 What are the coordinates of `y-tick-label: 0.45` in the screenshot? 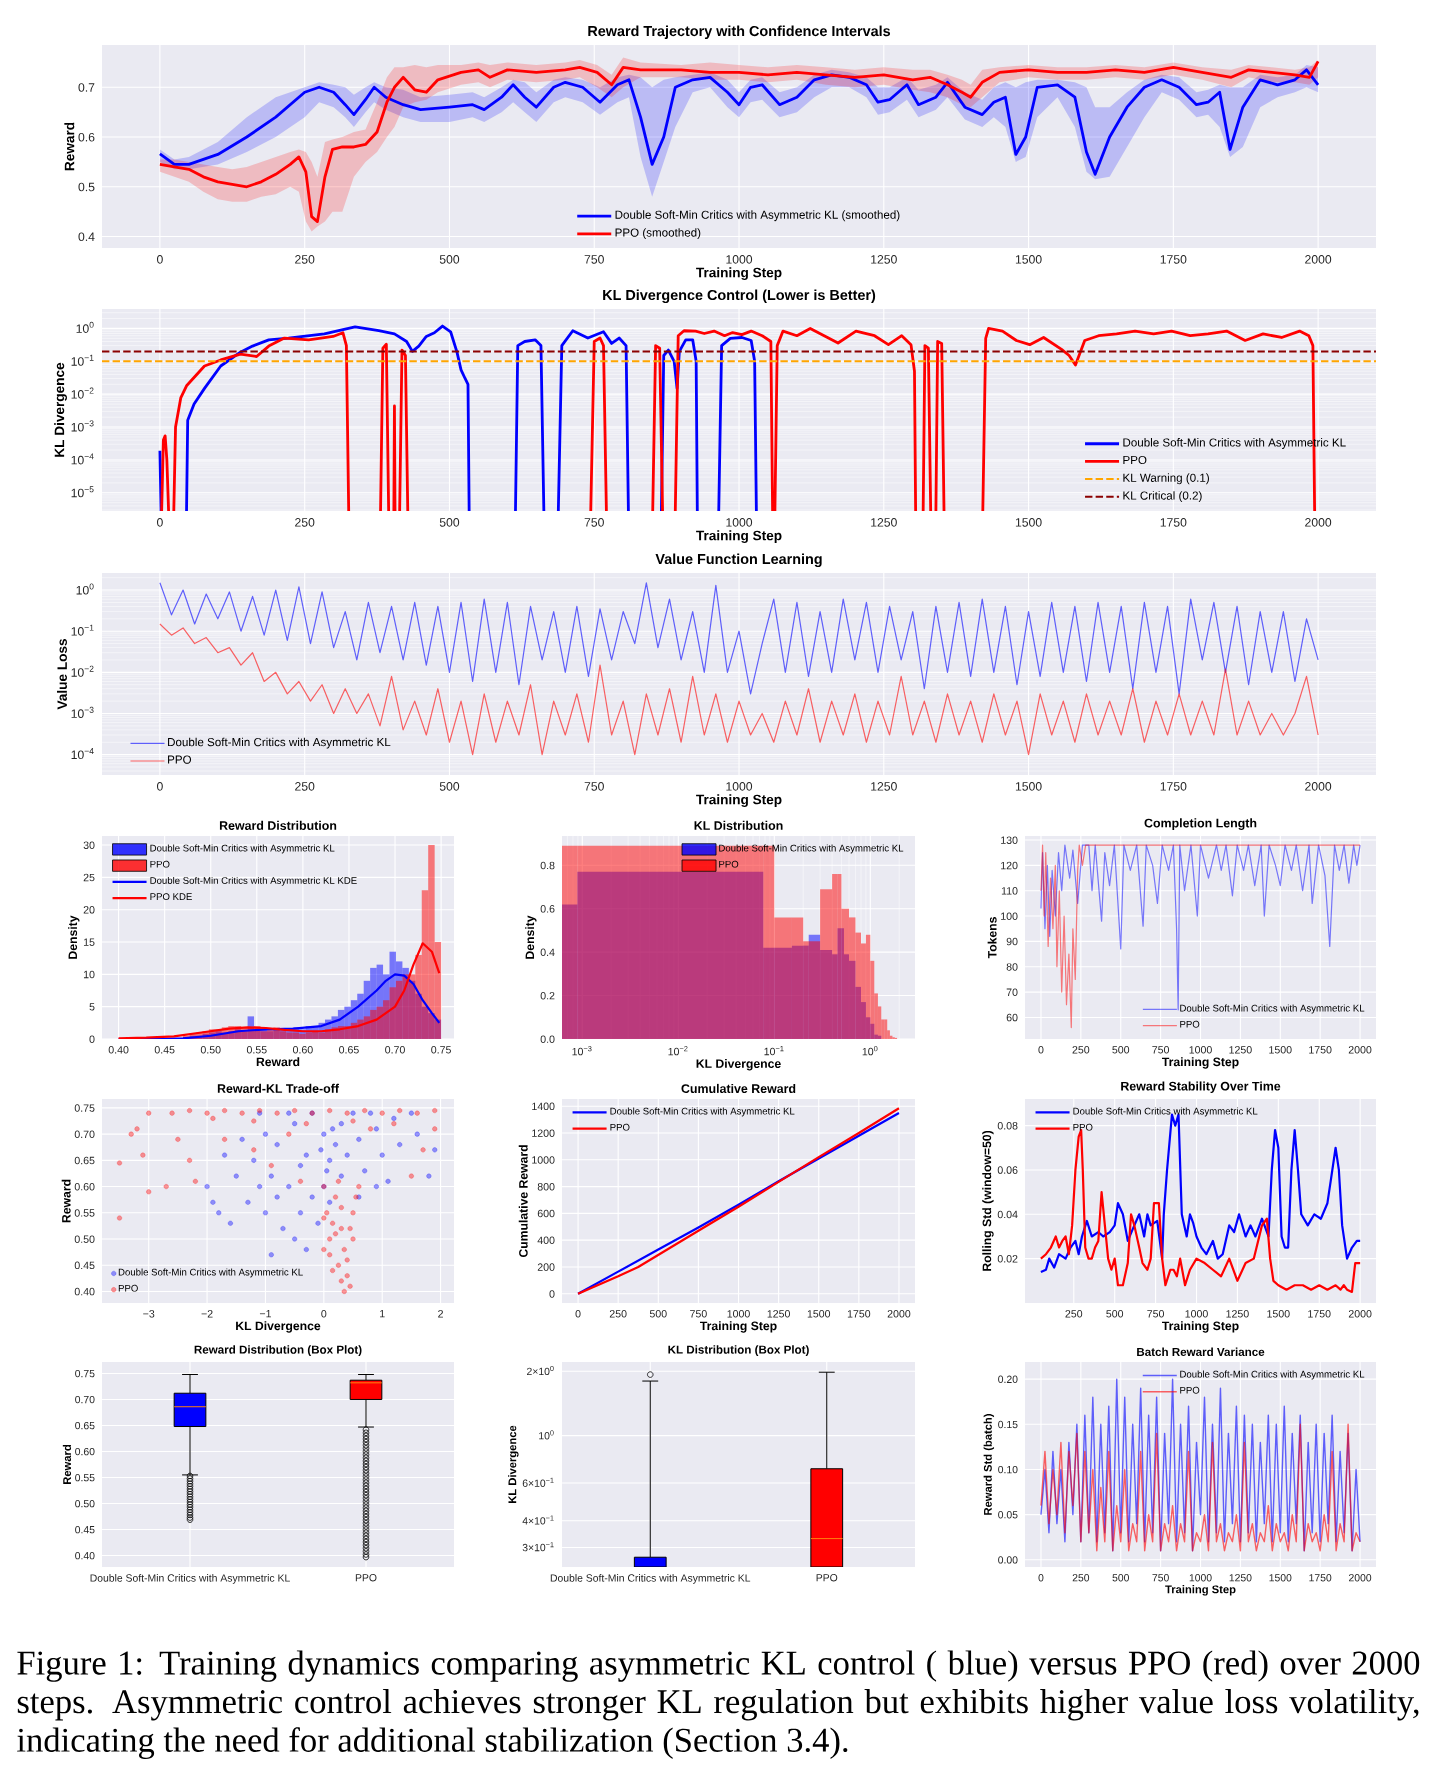 It's located at (84, 1265).